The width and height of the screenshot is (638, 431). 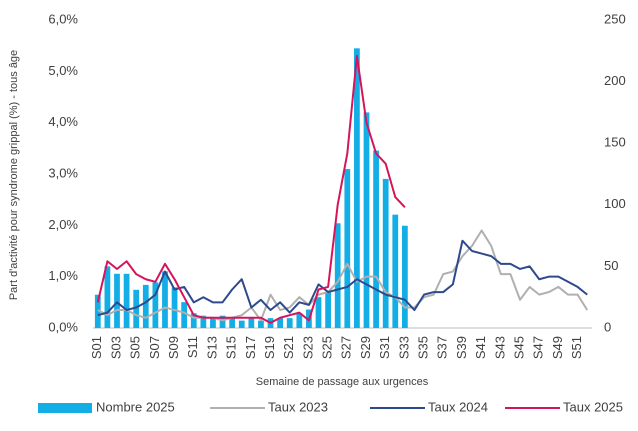 What do you see at coordinates (269, 347) in the screenshot?
I see `x-tick-label: S19` at bounding box center [269, 347].